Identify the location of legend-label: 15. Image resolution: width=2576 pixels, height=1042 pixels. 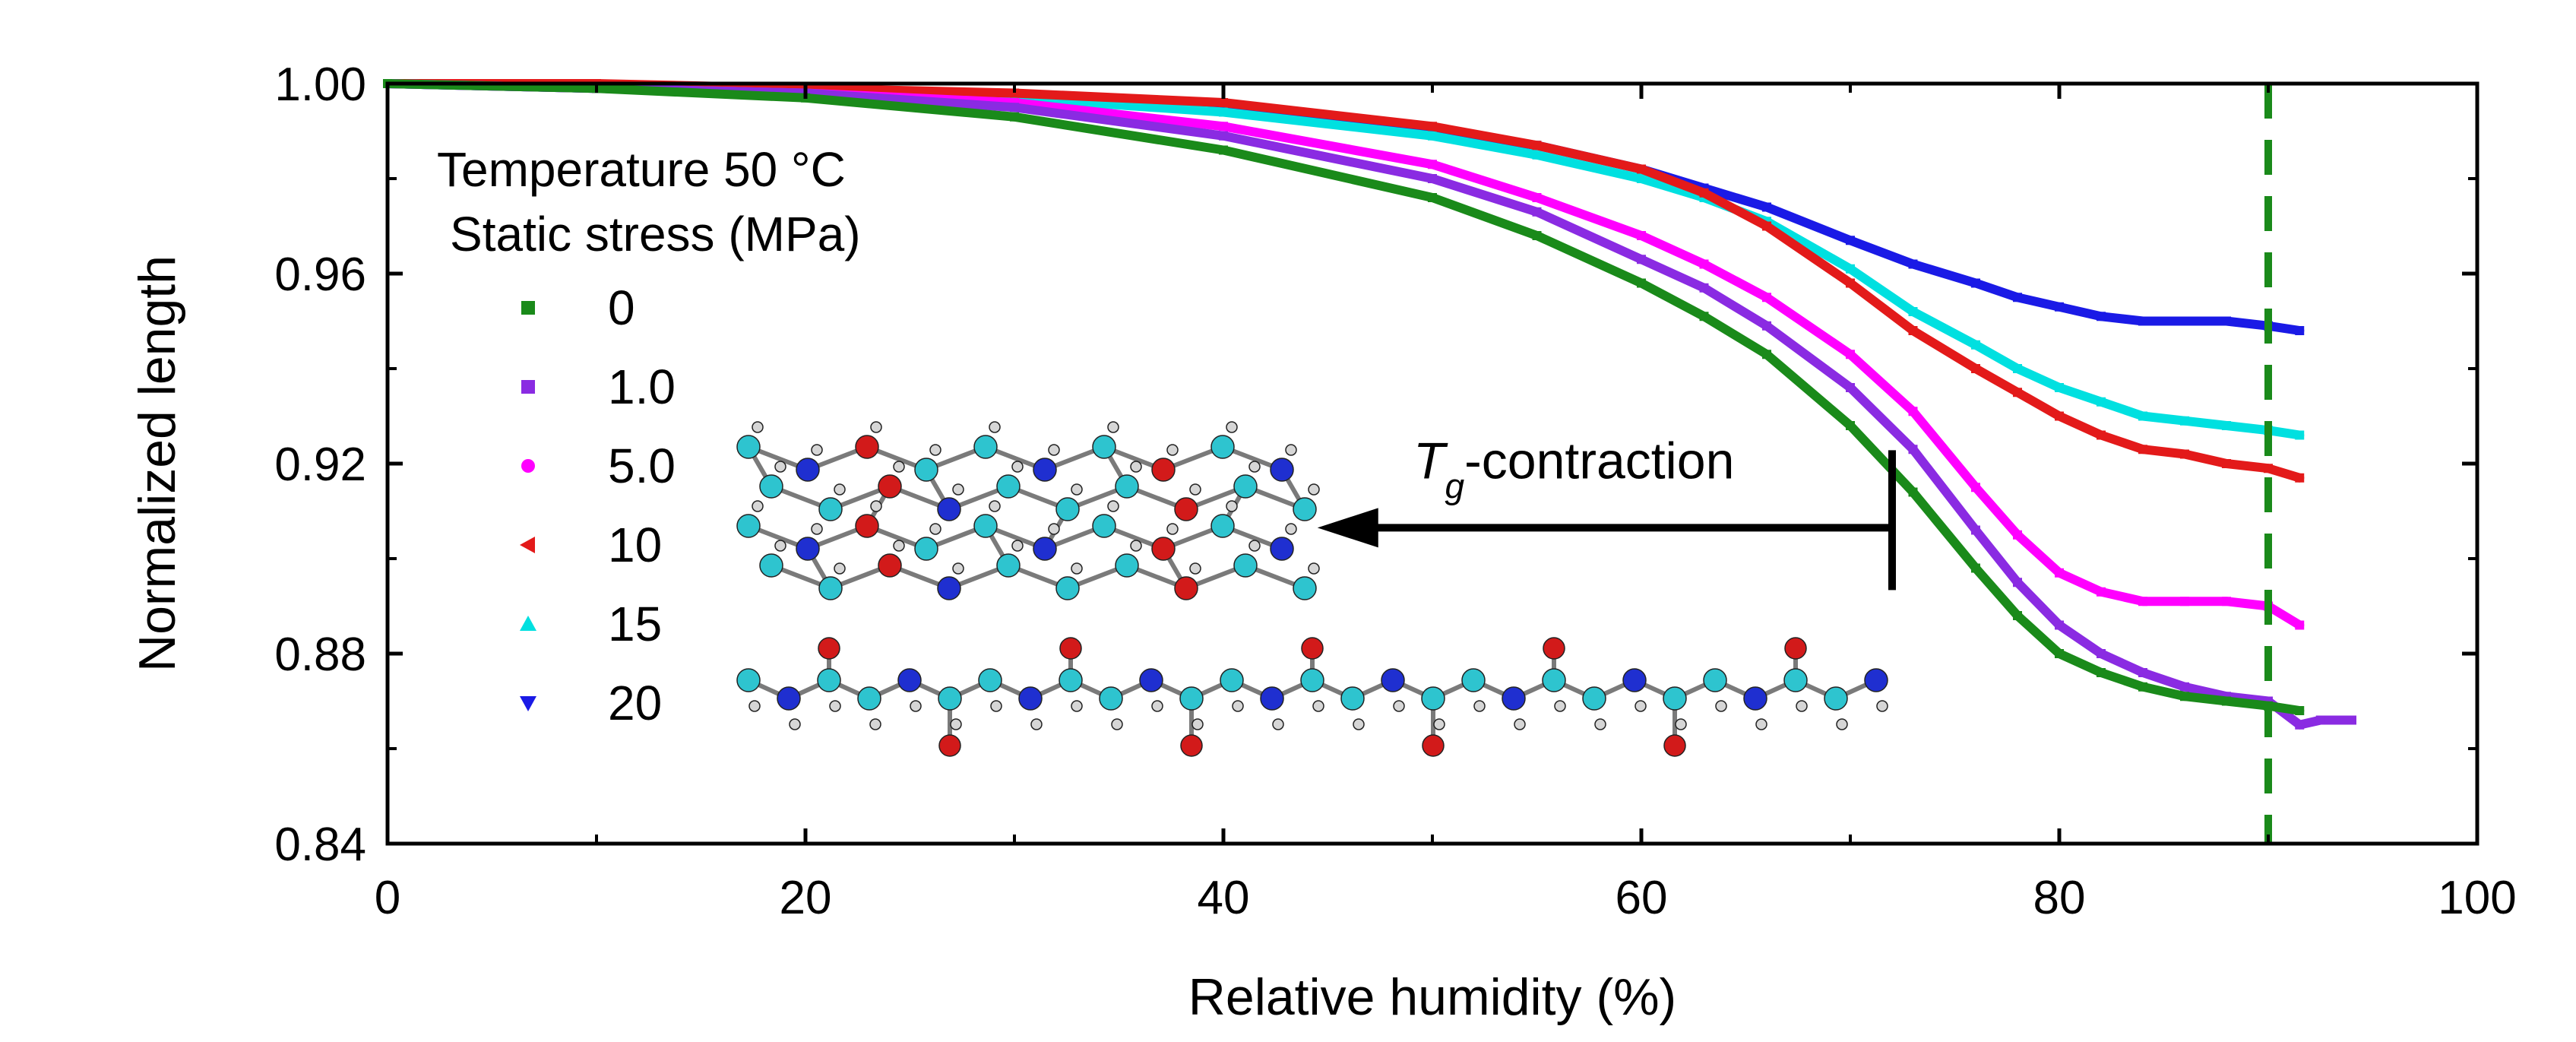
(635, 624).